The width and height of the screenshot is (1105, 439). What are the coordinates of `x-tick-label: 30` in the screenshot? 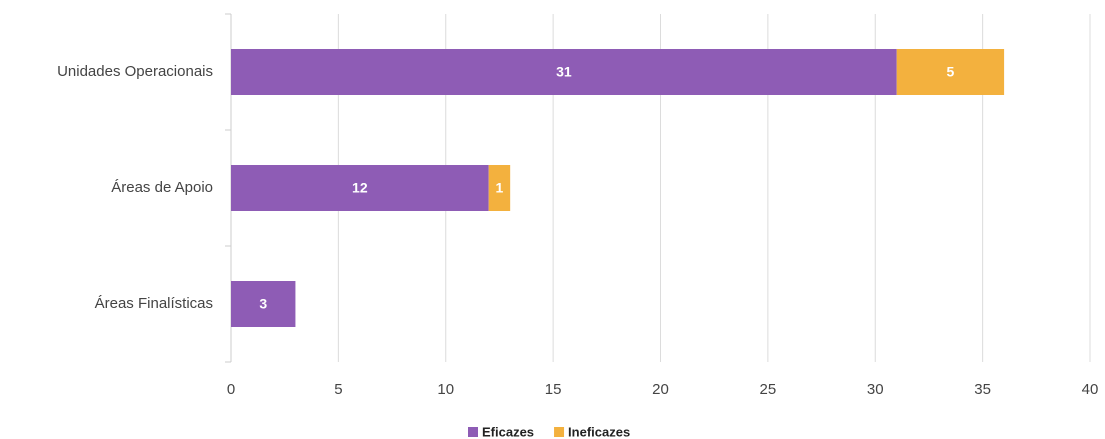 It's located at (875, 389).